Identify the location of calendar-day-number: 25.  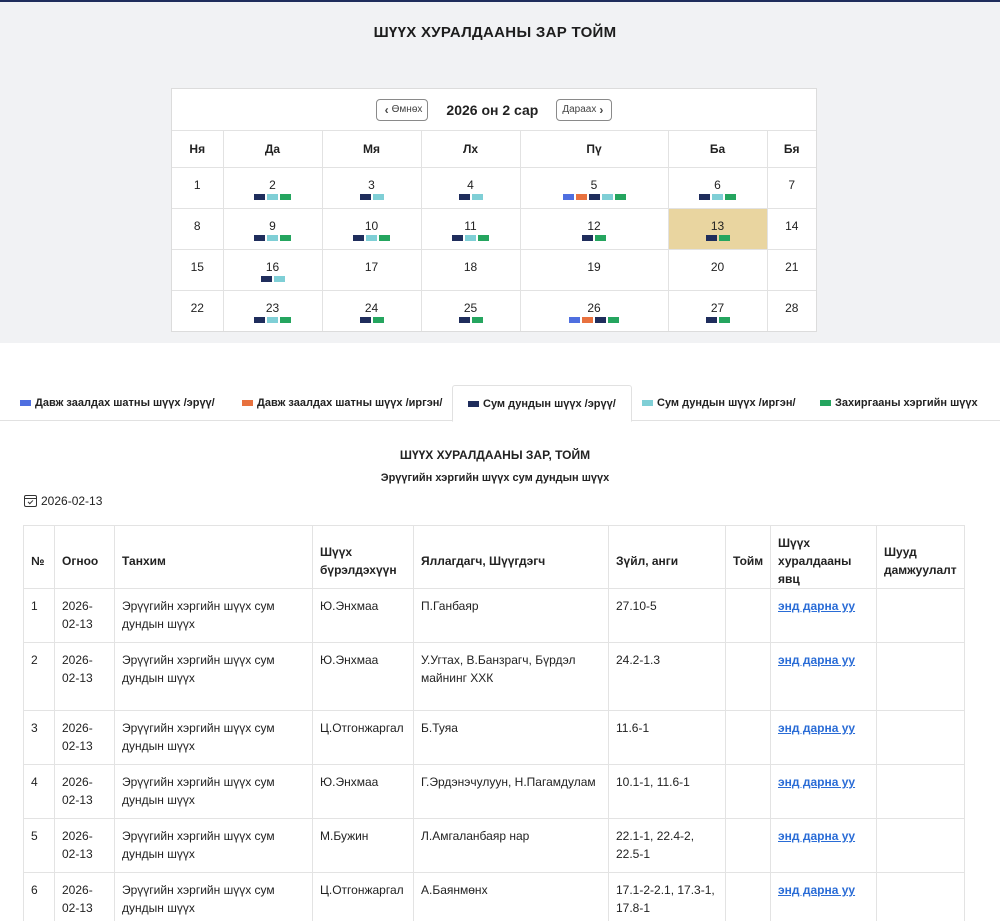
(470, 307).